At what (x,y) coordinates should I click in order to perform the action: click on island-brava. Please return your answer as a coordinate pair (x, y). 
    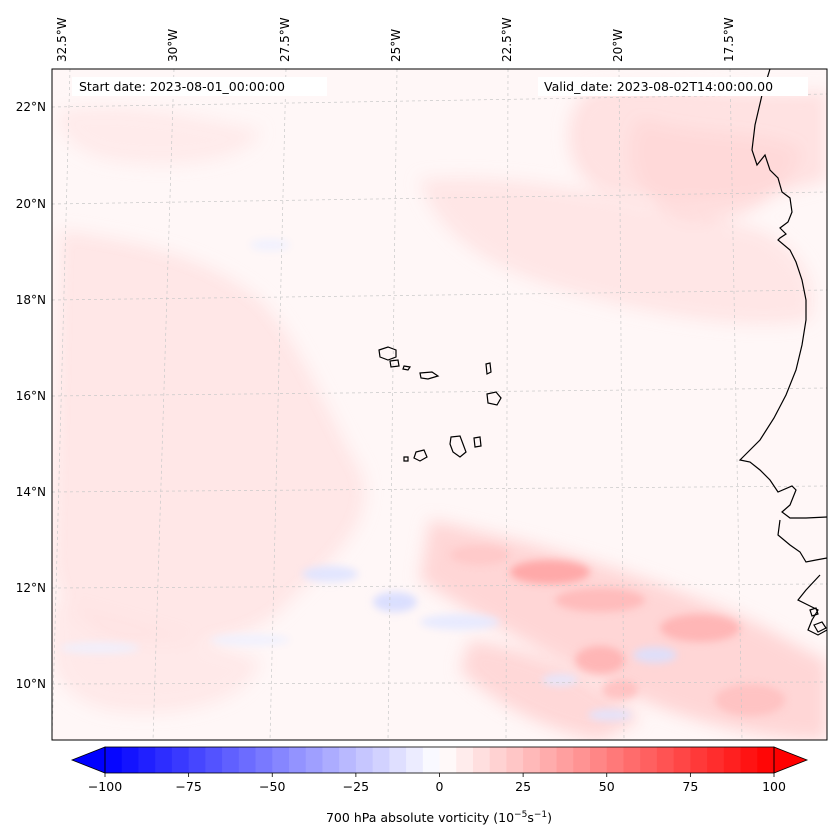
    Looking at the image, I should click on (406, 459).